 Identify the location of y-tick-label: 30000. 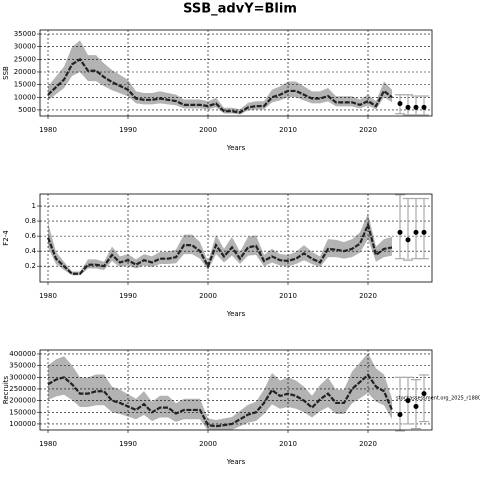
(25, 47).